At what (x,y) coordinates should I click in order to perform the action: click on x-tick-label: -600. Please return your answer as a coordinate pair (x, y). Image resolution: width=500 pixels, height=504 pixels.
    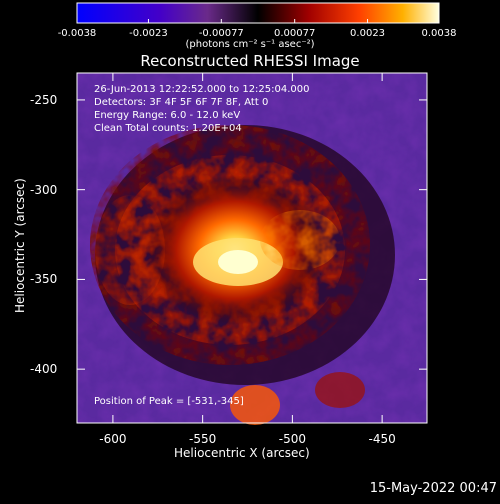
    Looking at the image, I should click on (113, 439).